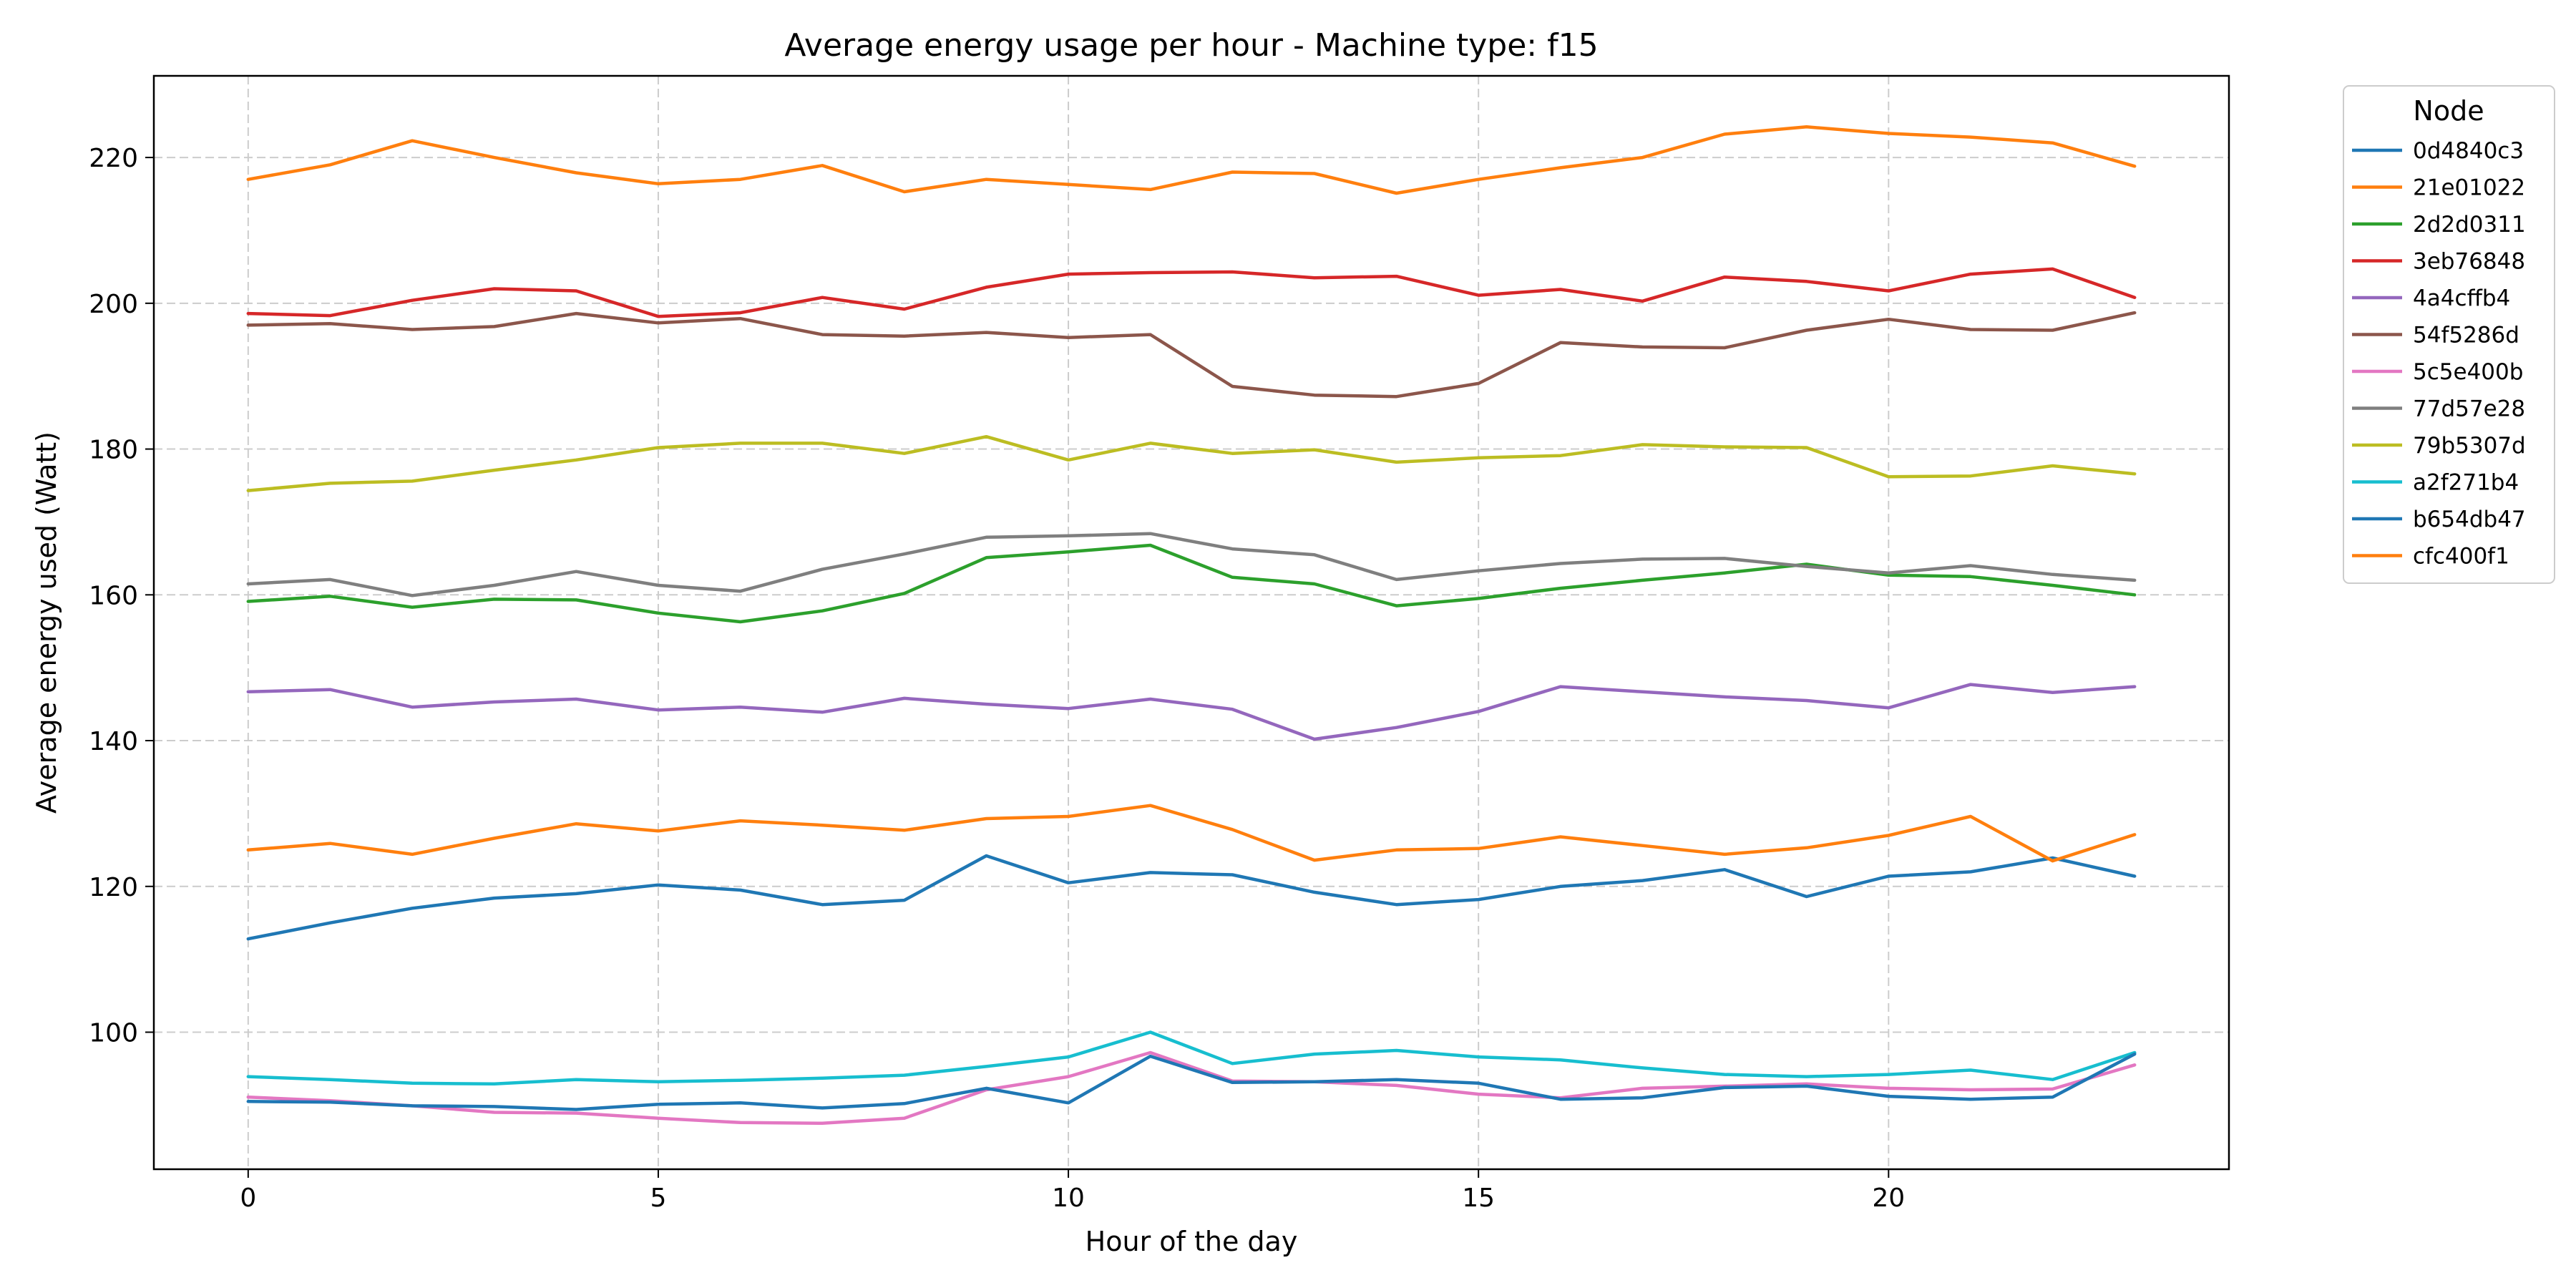 This screenshot has width=2576, height=1288. Describe the element at coordinates (113, 741) in the screenshot. I see `y-tick-label: 140` at that location.